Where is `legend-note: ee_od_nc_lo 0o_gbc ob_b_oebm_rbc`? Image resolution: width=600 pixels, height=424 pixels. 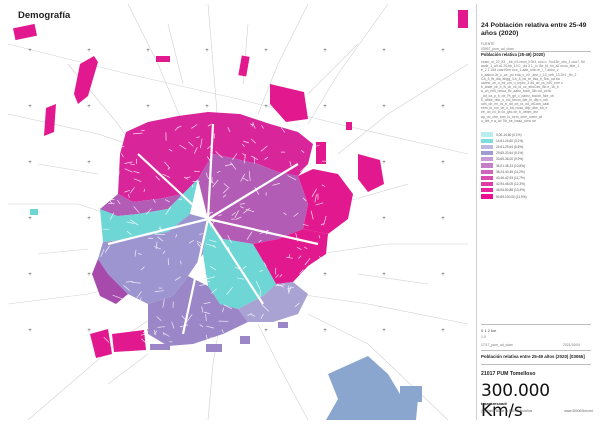
legend-note: ee_od_nc_lo 0o_gbc ob_b_oebm_rbc is located at coordinates (509, 112).